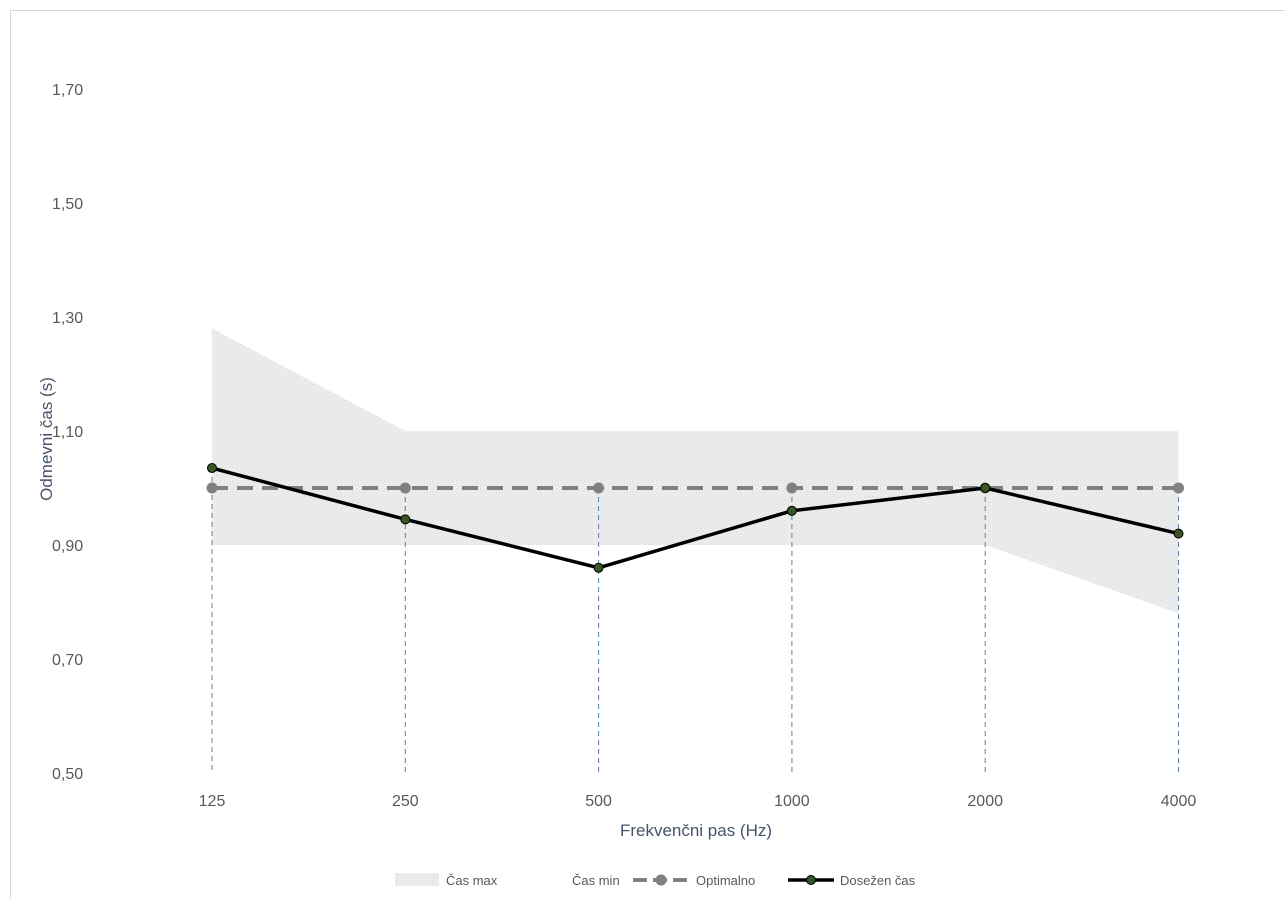 The width and height of the screenshot is (1285, 898). I want to click on y-tick-label: 0,90, so click(67, 546).